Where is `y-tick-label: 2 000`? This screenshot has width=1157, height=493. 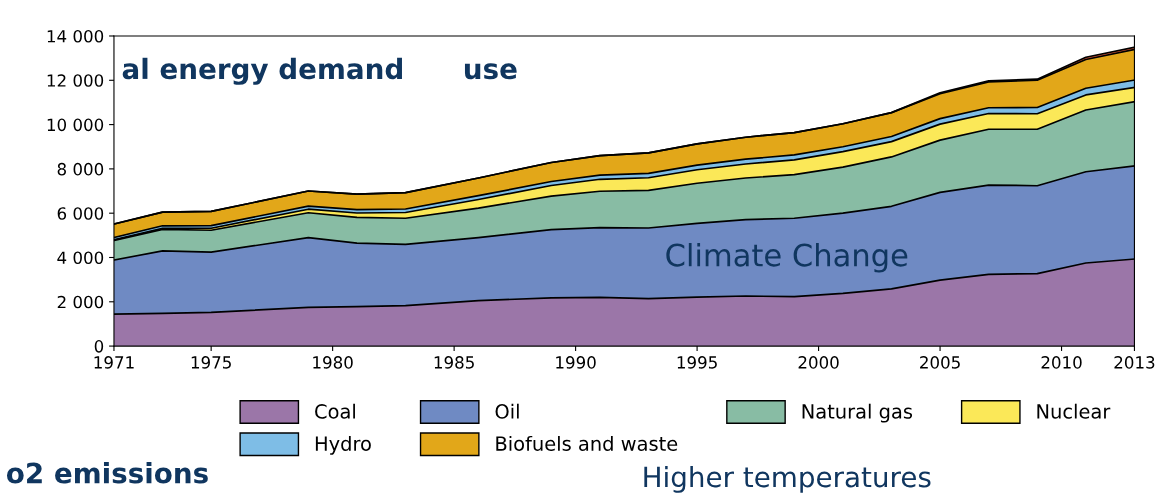 y-tick-label: 2 000 is located at coordinates (80, 302).